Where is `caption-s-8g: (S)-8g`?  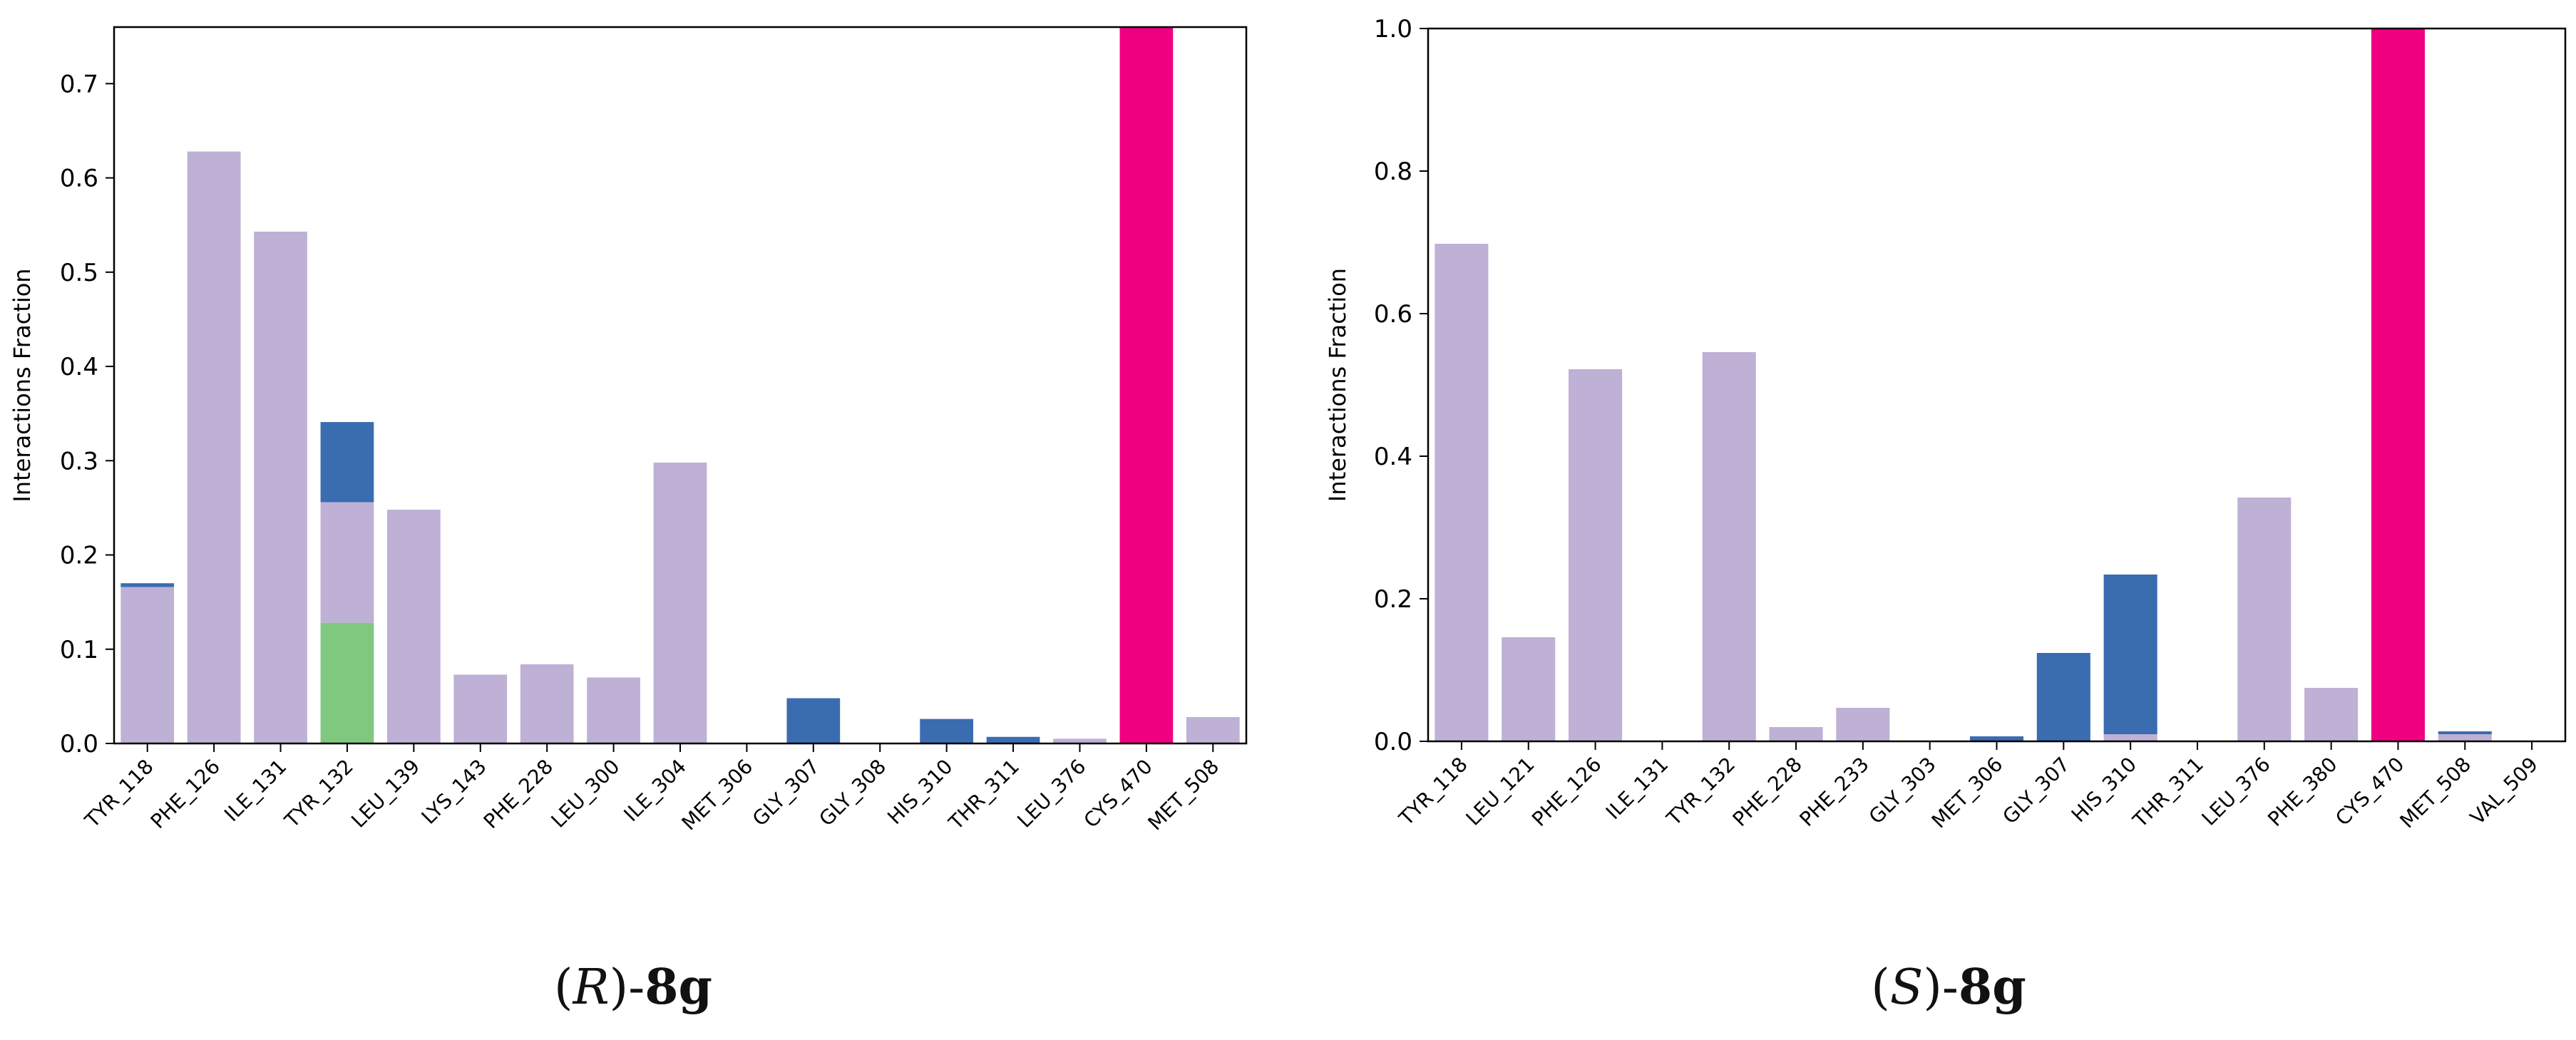
caption-s-8g: (S)-8g is located at coordinates (1948, 987).